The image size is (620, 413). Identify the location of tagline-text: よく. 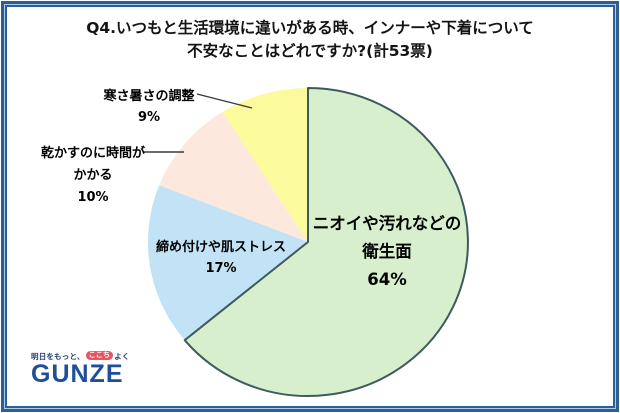
(122, 356).